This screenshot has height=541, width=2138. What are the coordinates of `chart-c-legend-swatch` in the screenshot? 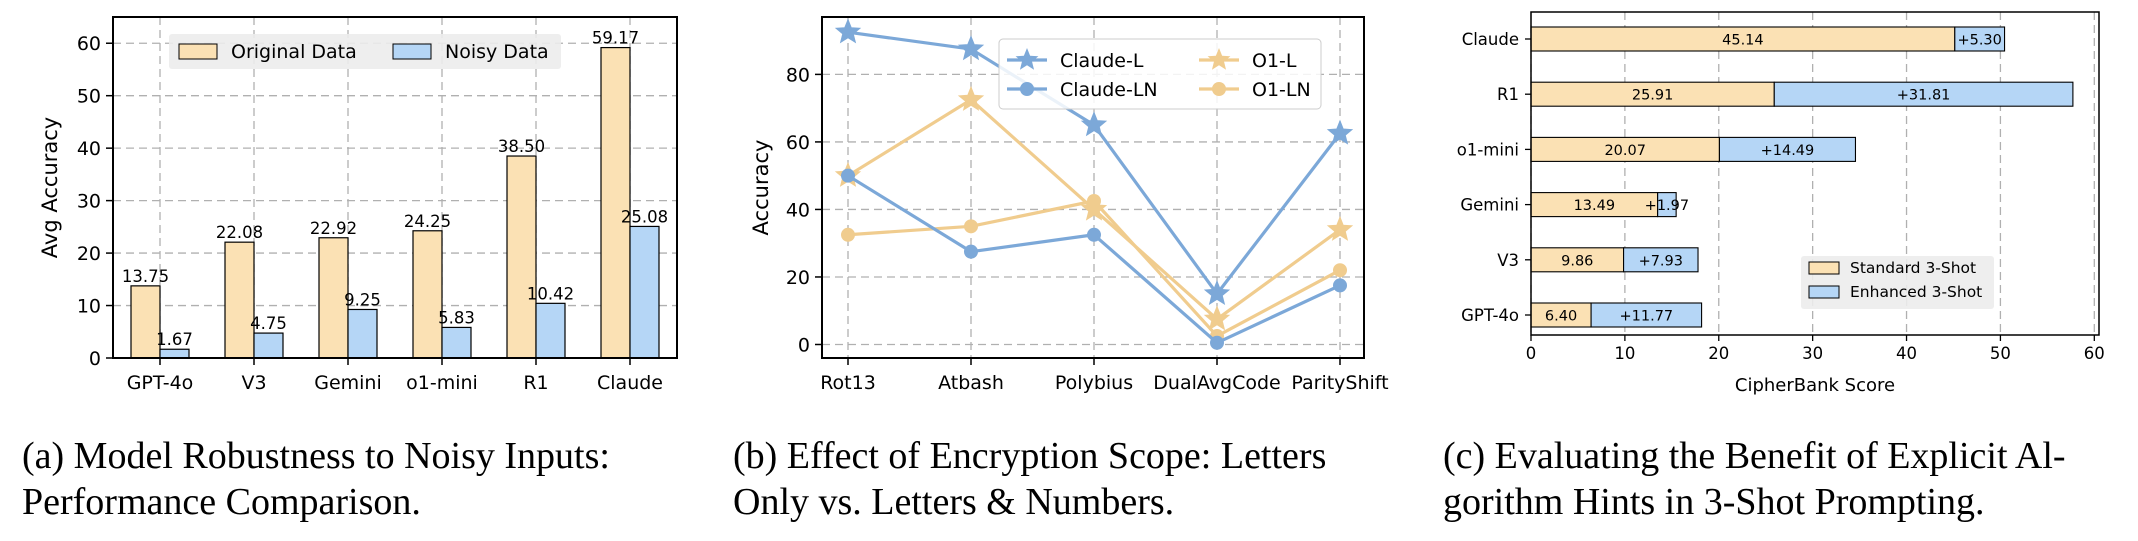 It's located at (1824, 292).